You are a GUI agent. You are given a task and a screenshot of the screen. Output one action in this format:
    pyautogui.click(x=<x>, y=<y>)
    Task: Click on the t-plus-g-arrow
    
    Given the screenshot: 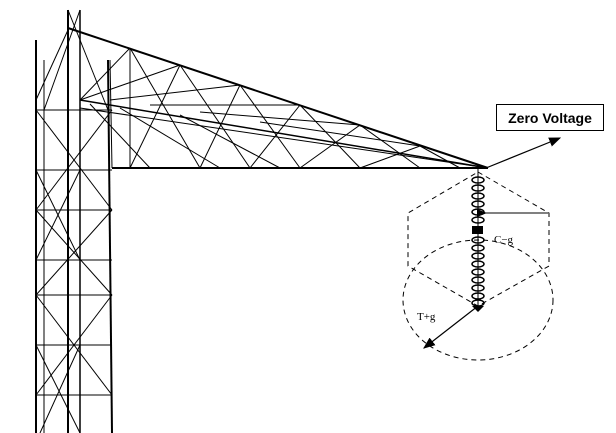 What is the action you would take?
    pyautogui.click(x=451, y=327)
    